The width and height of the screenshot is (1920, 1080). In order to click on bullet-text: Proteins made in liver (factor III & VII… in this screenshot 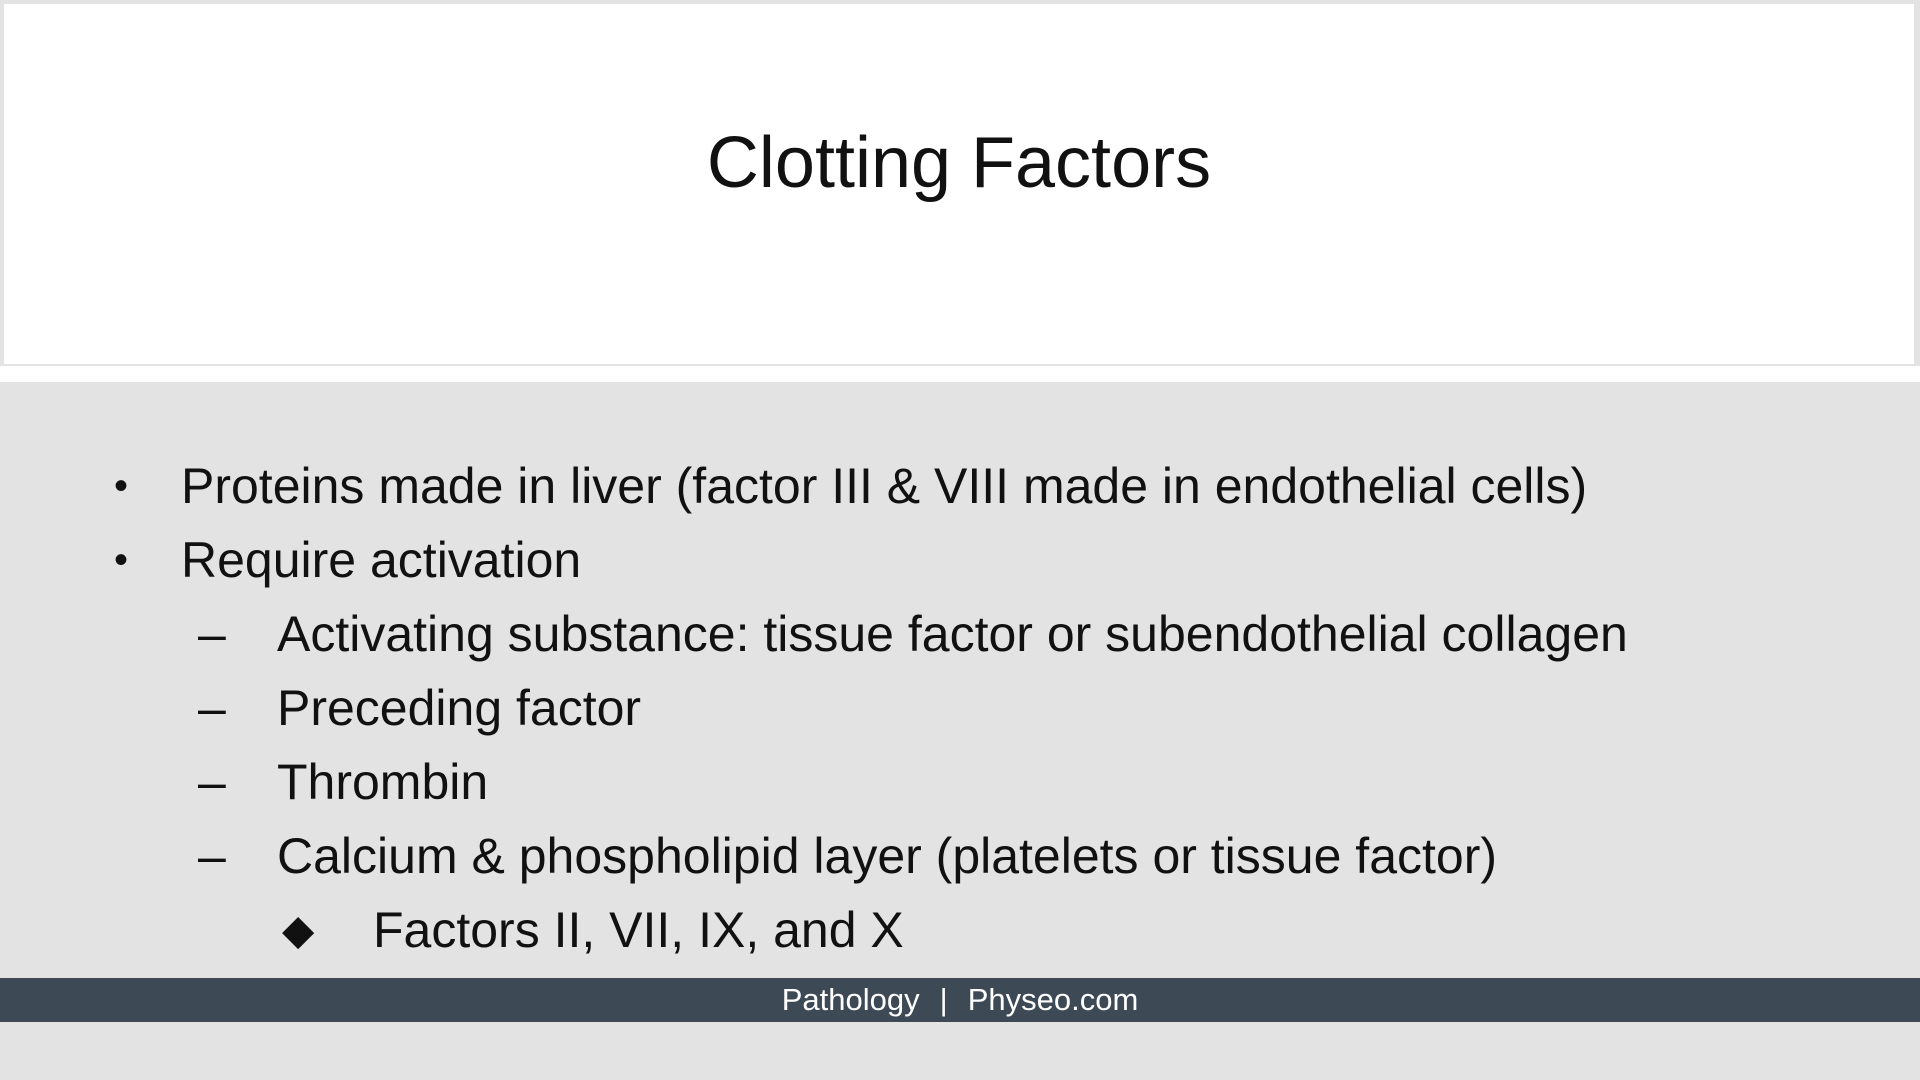, I will do `click(884, 486)`.